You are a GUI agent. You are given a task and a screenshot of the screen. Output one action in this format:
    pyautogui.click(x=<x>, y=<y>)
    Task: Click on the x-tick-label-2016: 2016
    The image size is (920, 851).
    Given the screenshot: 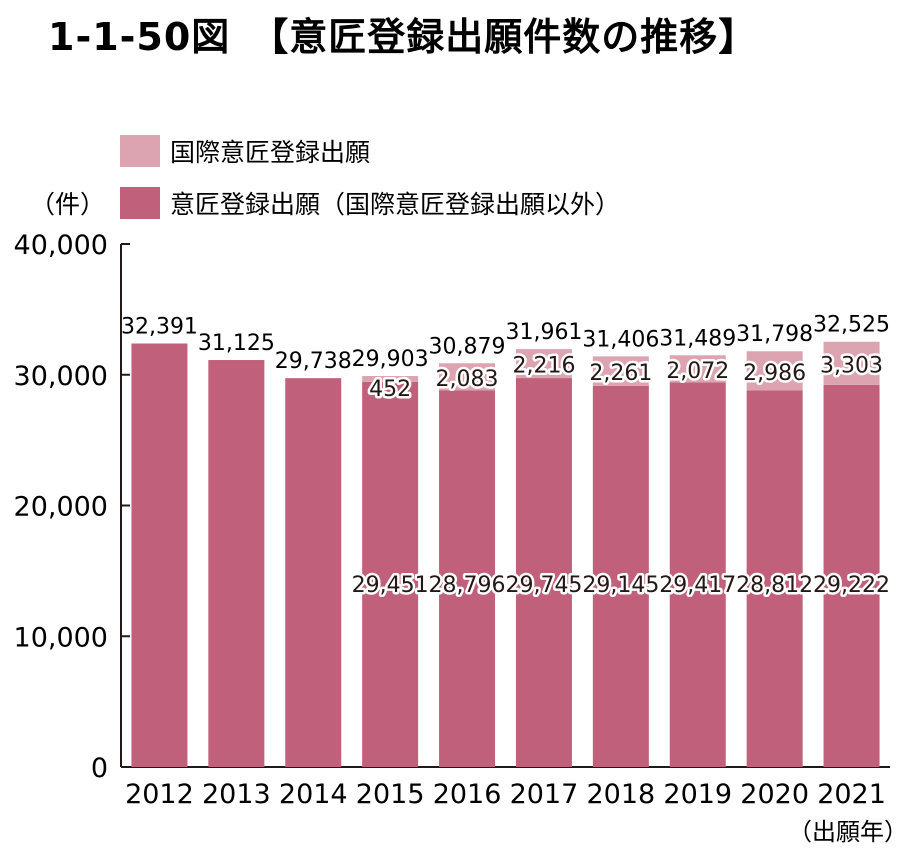 What is the action you would take?
    pyautogui.click(x=467, y=794)
    